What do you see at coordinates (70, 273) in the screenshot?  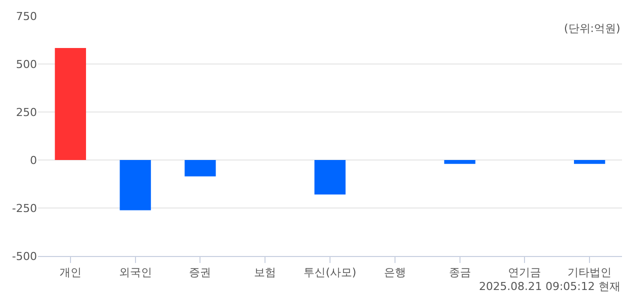 I see `x-tick-label: 개인` at bounding box center [70, 273].